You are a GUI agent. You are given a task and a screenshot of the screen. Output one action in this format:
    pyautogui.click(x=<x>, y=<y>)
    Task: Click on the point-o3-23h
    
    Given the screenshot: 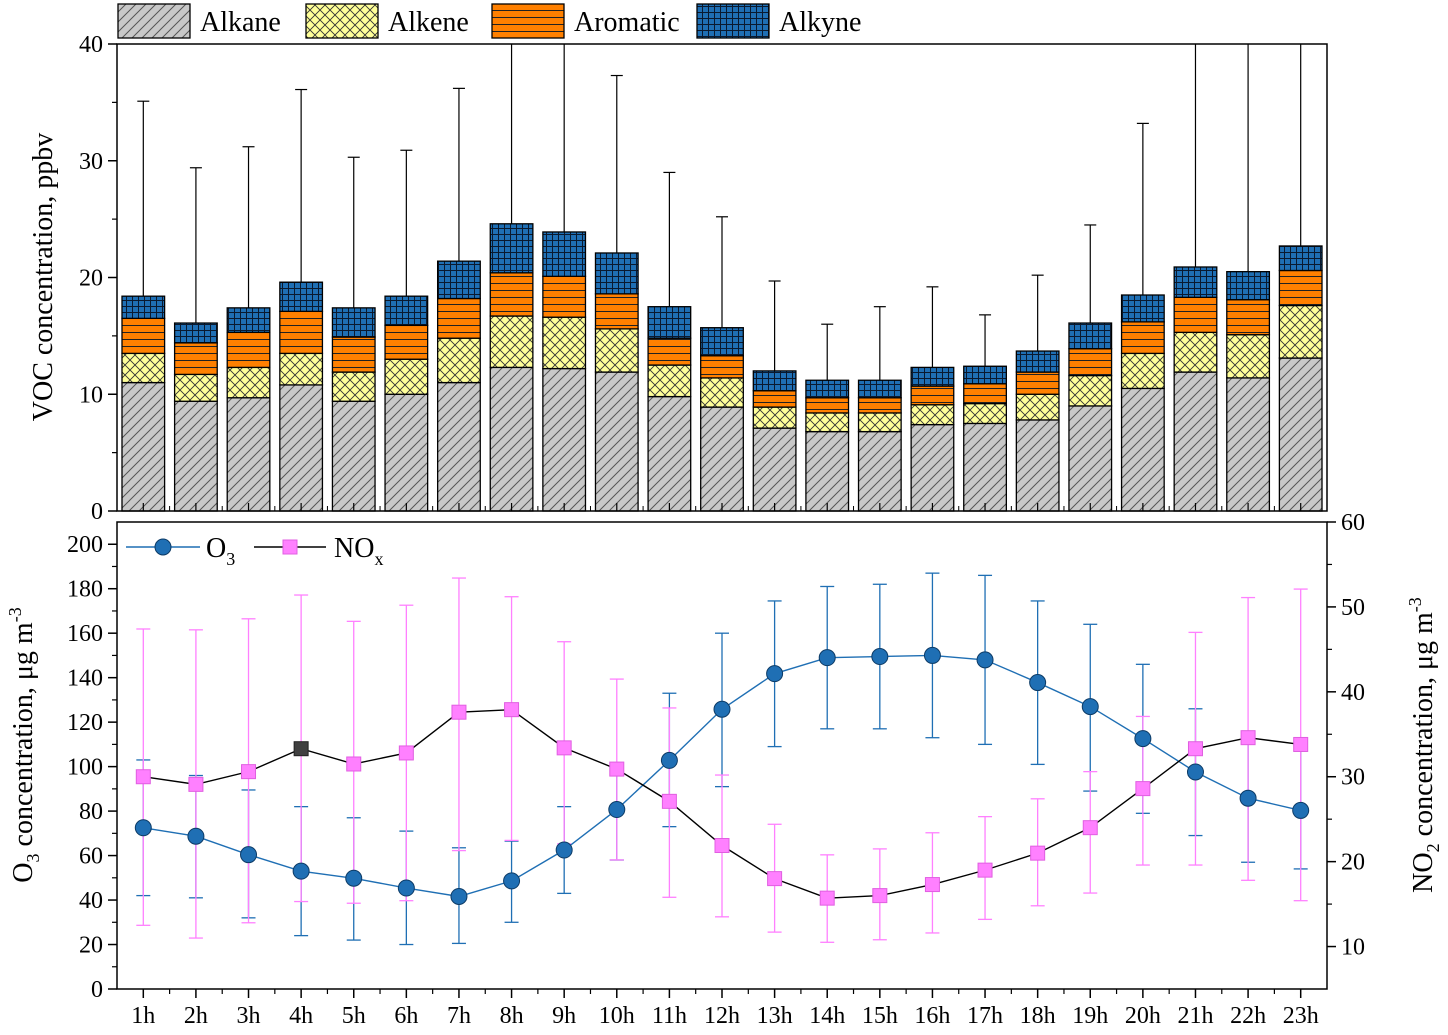 What is the action you would take?
    pyautogui.click(x=1301, y=810)
    